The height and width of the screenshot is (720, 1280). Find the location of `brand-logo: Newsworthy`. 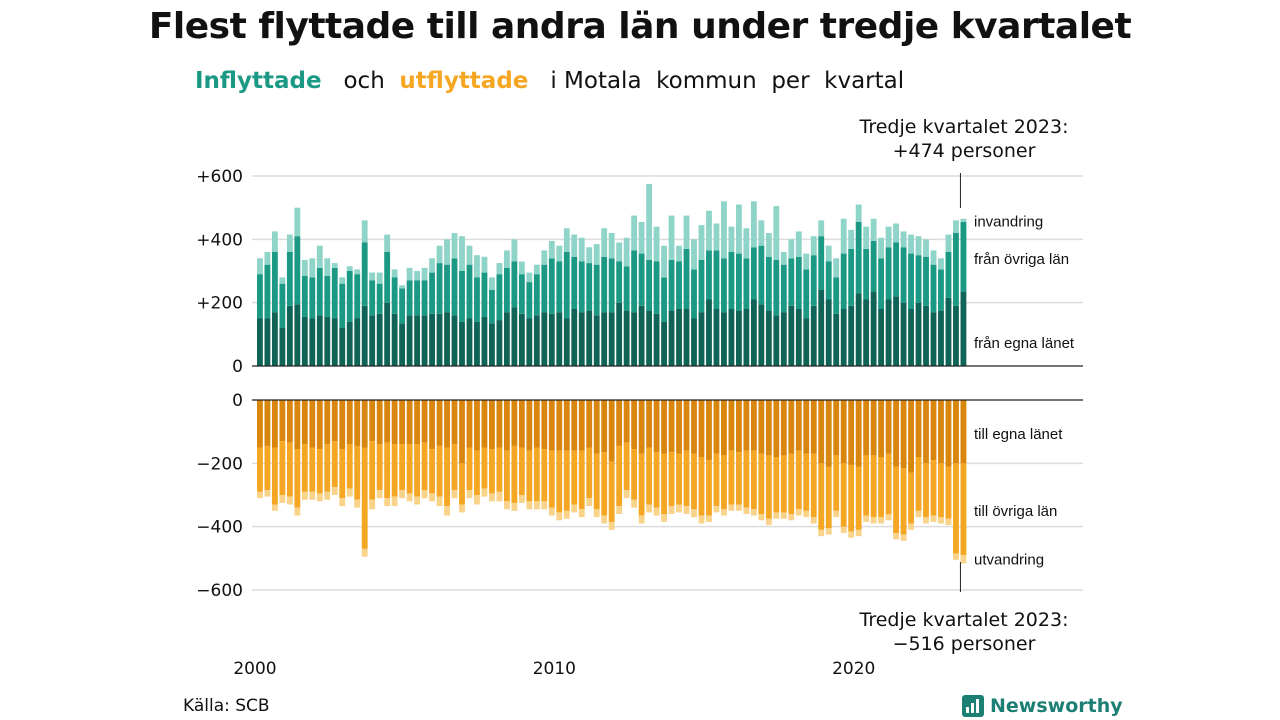

brand-logo: Newsworthy is located at coordinates (1042, 706).